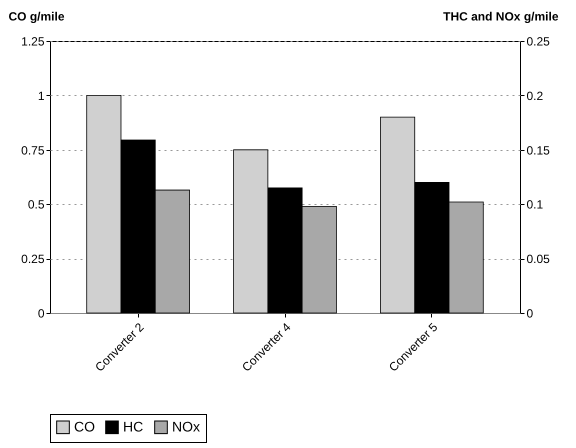 This screenshot has height=448, width=576. I want to click on y2-tick-label: 0.05, so click(538, 259).